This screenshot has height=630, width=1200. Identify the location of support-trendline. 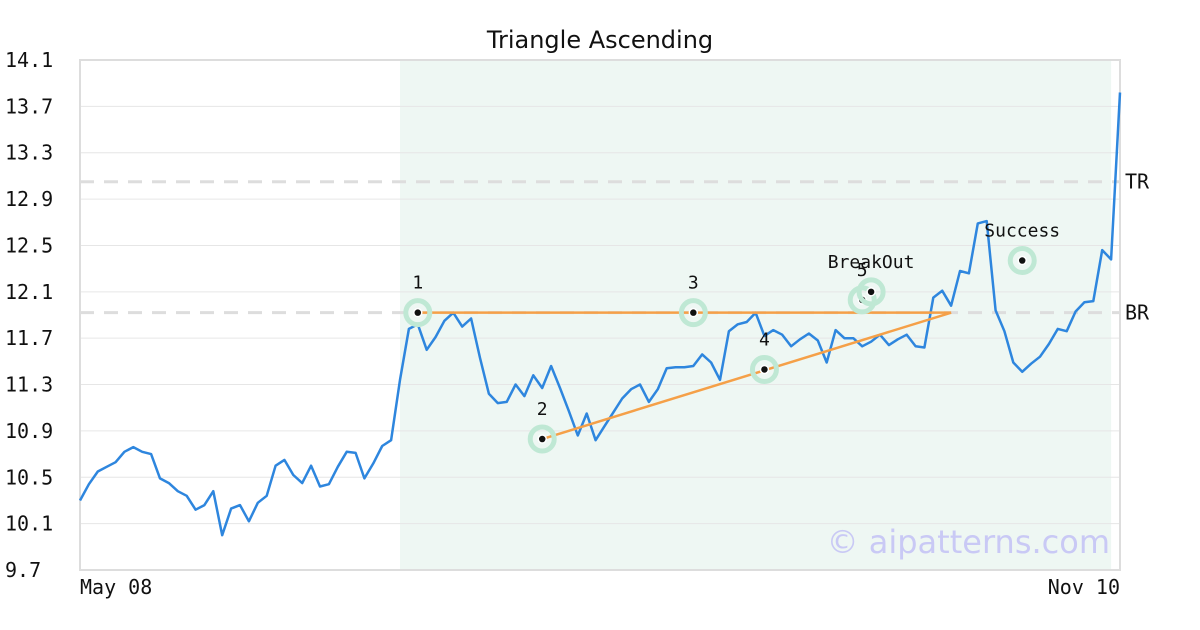
(746, 376).